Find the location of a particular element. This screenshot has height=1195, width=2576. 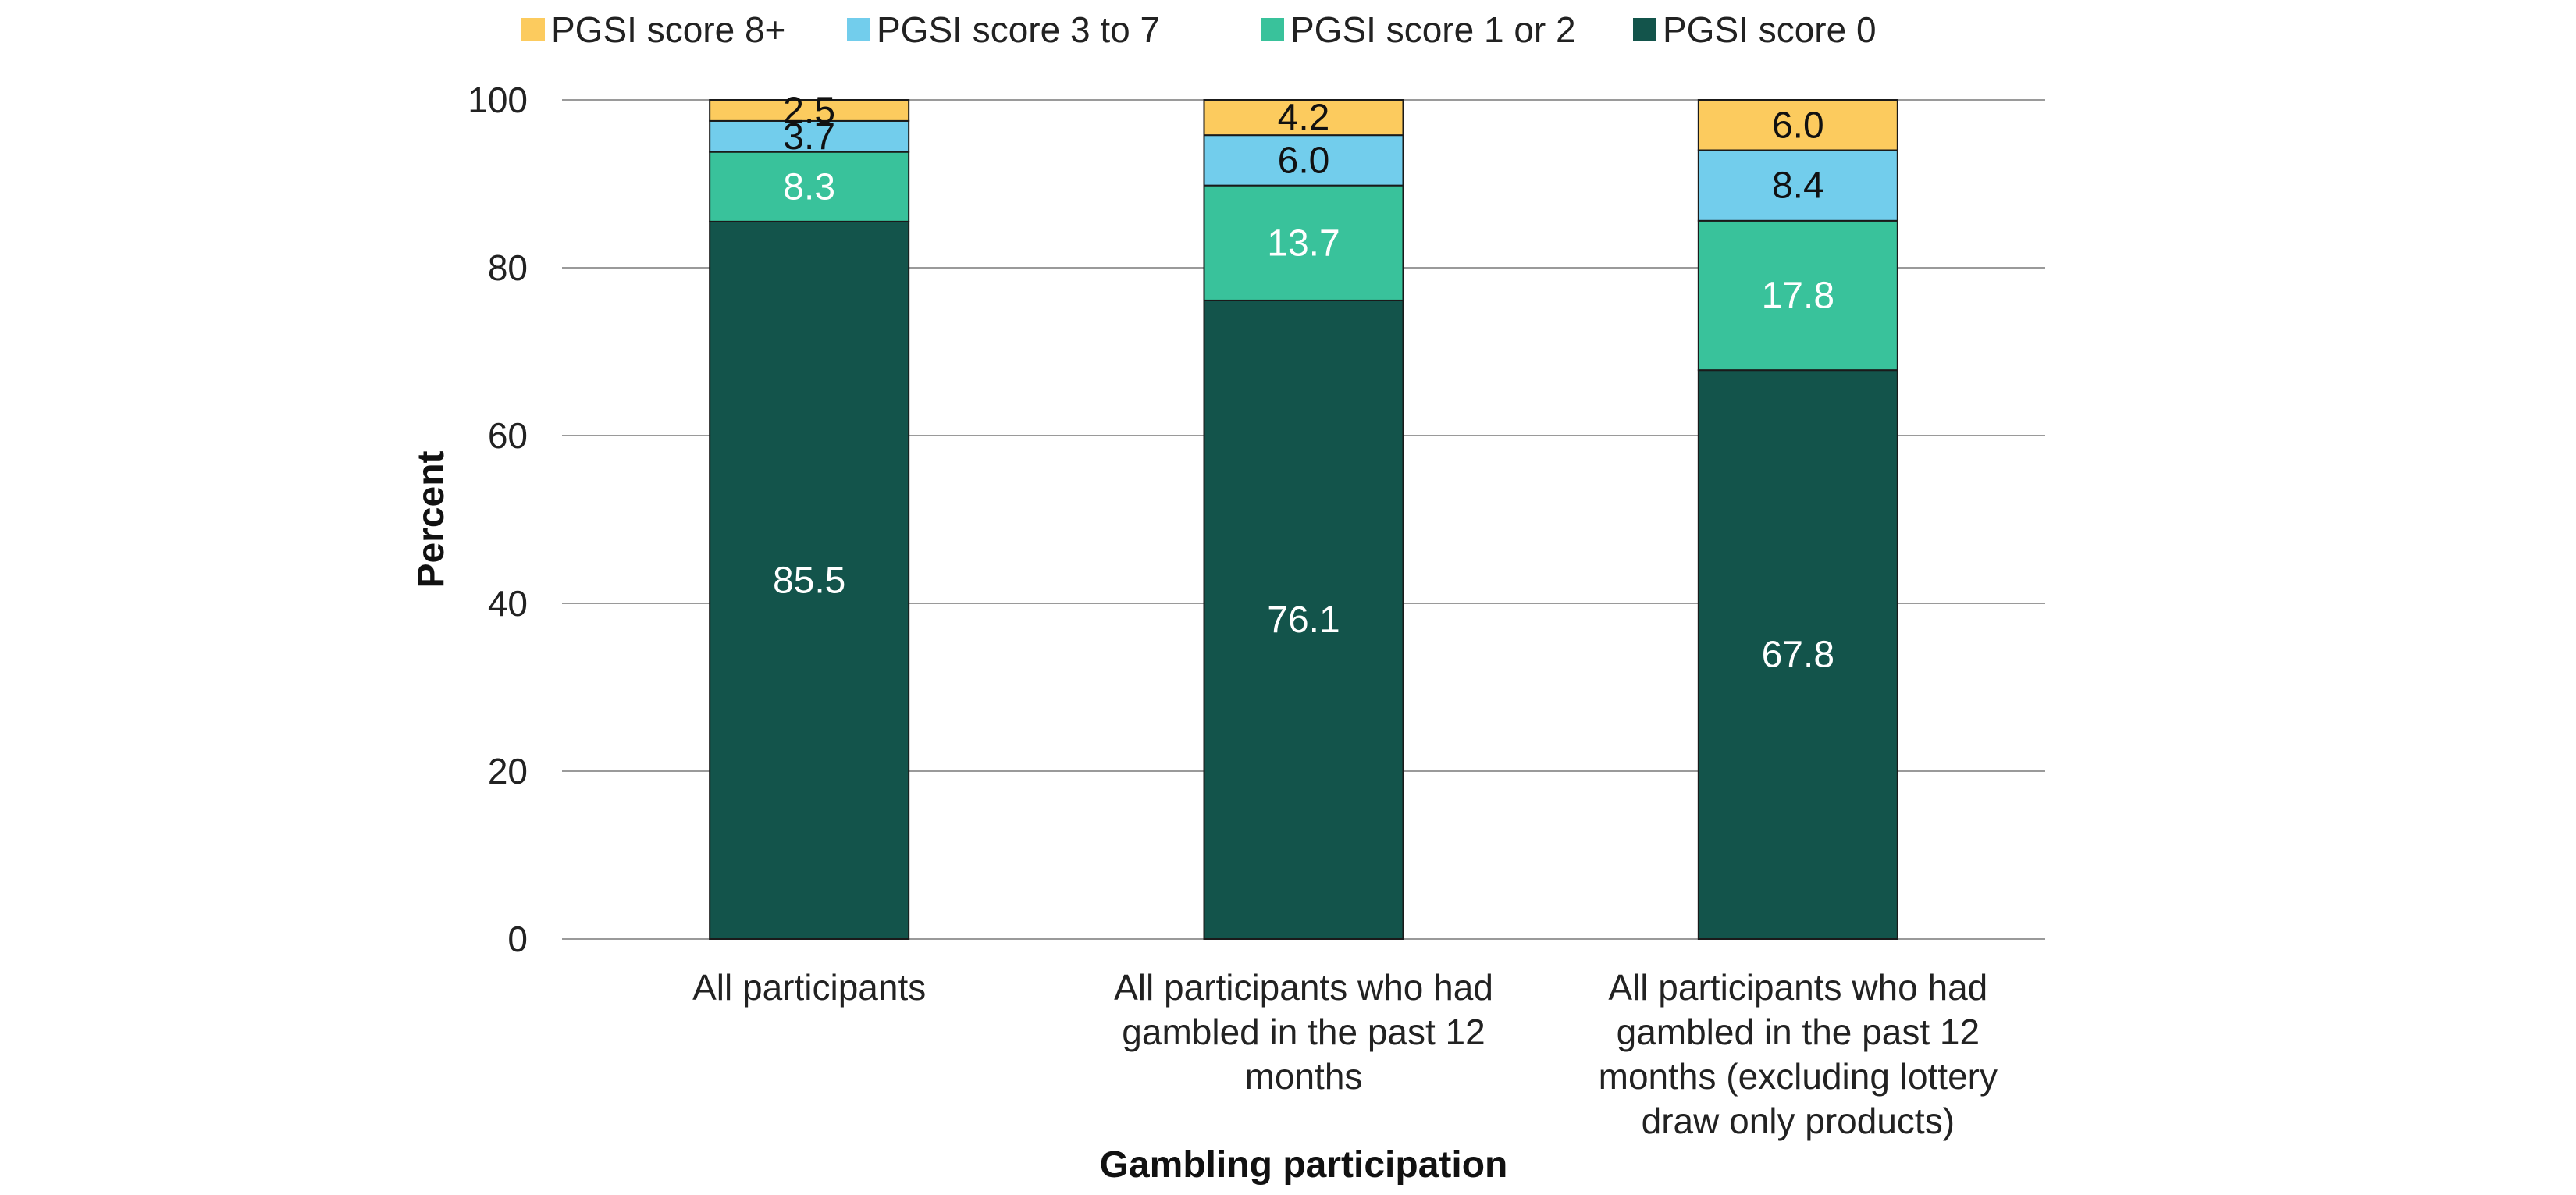

x-category-label-line: All participants is located at coordinates (809, 988).